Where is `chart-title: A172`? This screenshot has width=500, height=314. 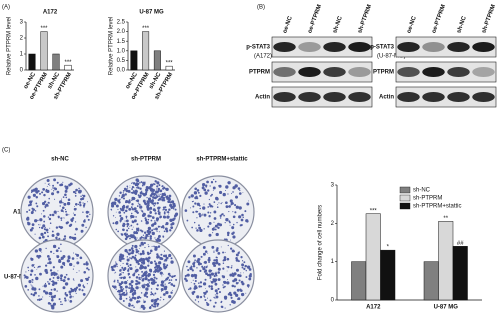
chart-title: A172 is located at coordinates (50, 13).